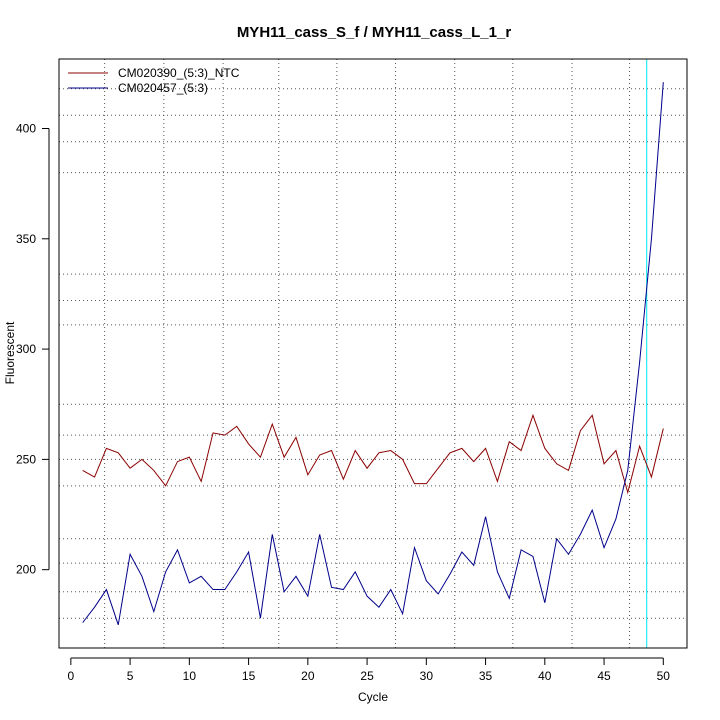 The height and width of the screenshot is (720, 720). I want to click on chart-title: MYH11_cass_S_f / MYH11_cass_L_1_r, so click(374, 32).